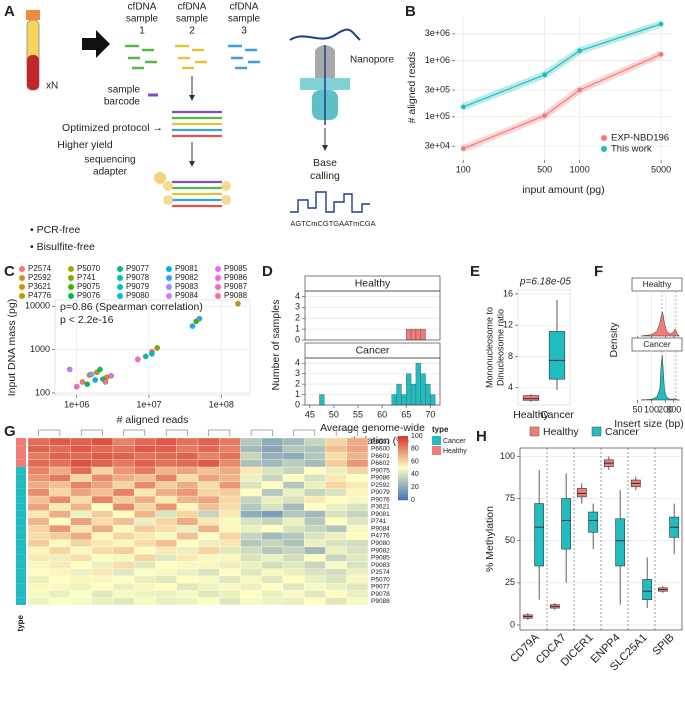 The height and width of the screenshot is (705, 685). I want to click on y-label: % Methylation, so click(490, 539).